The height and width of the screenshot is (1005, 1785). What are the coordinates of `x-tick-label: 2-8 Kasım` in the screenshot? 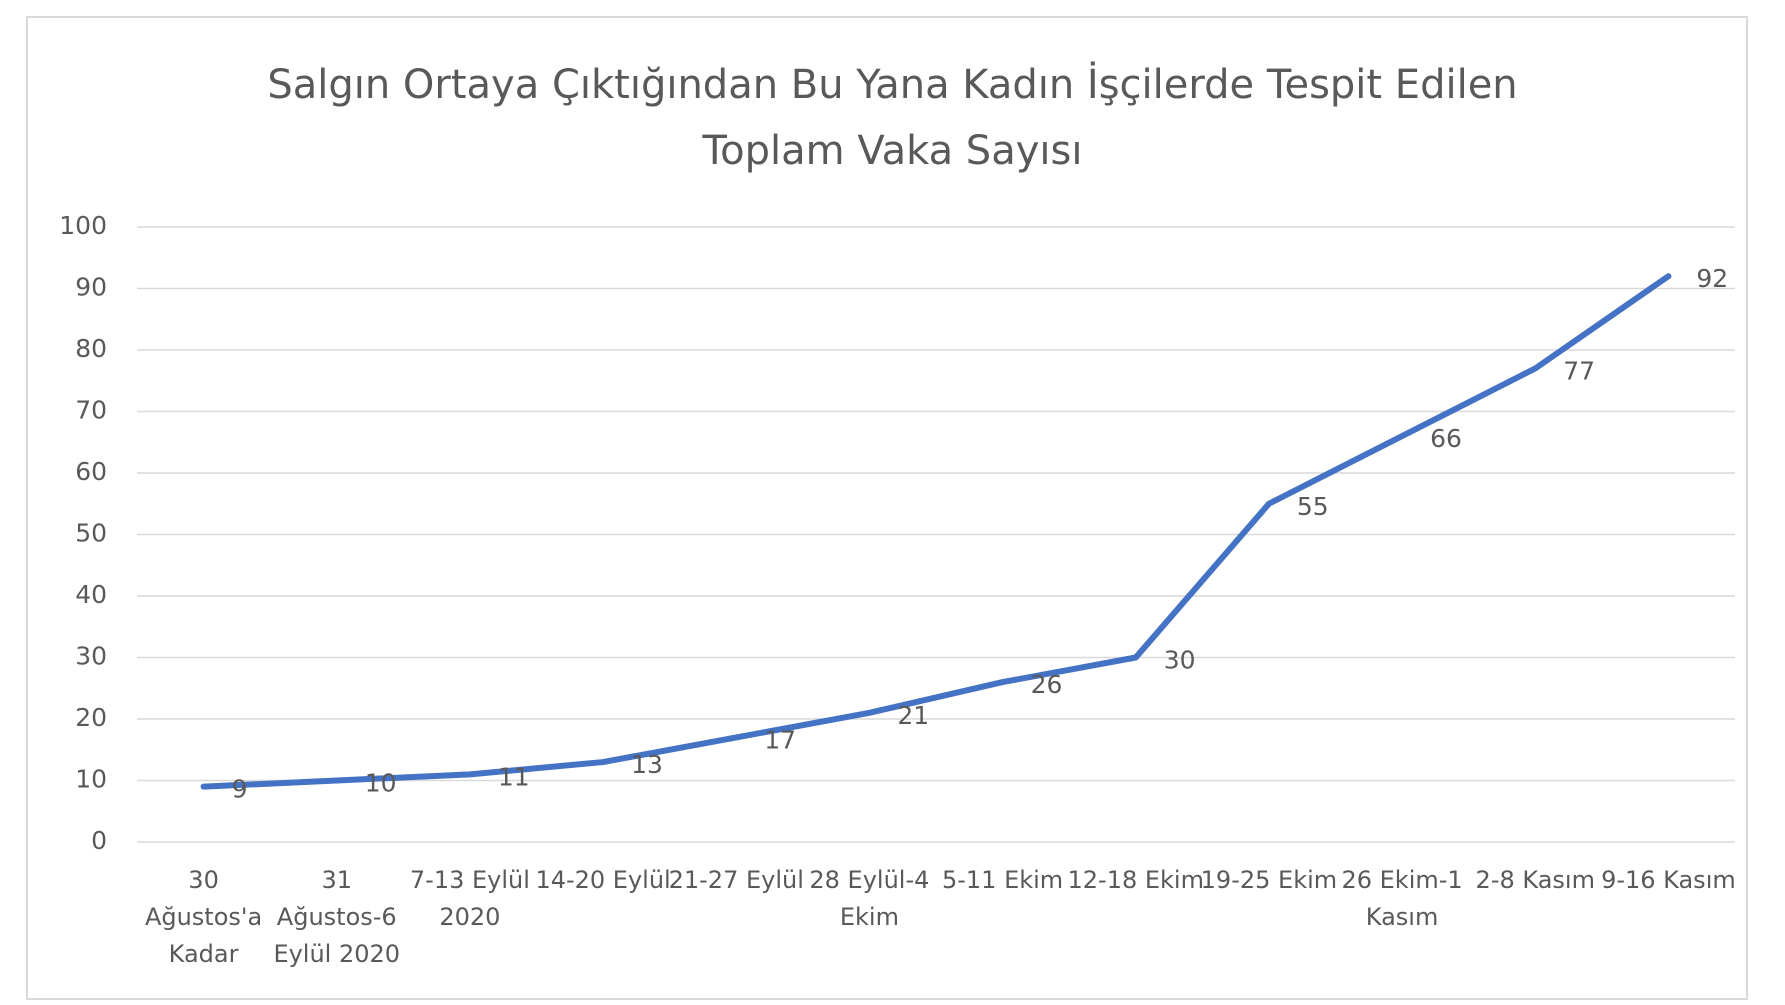 It's located at (1535, 880).